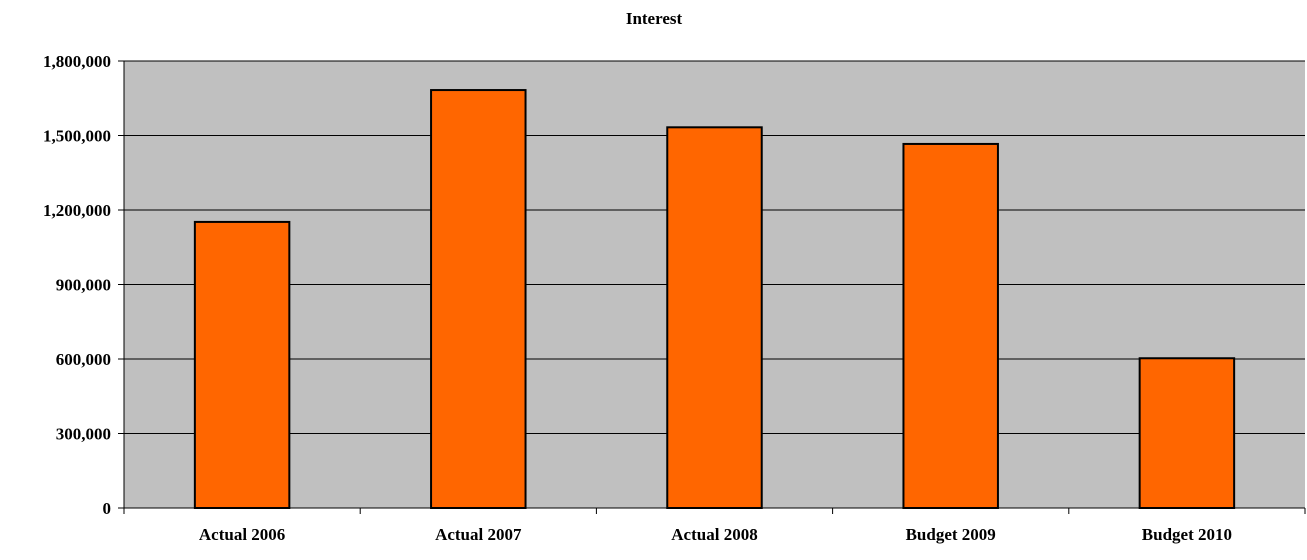 The image size is (1307, 560). Describe the element at coordinates (242, 534) in the screenshot. I see `x-tick-label: Actual 2006` at that location.